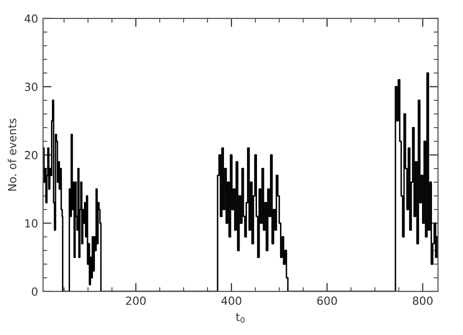  What do you see at coordinates (136, 300) in the screenshot?
I see `x-tick-label: 200` at bounding box center [136, 300].